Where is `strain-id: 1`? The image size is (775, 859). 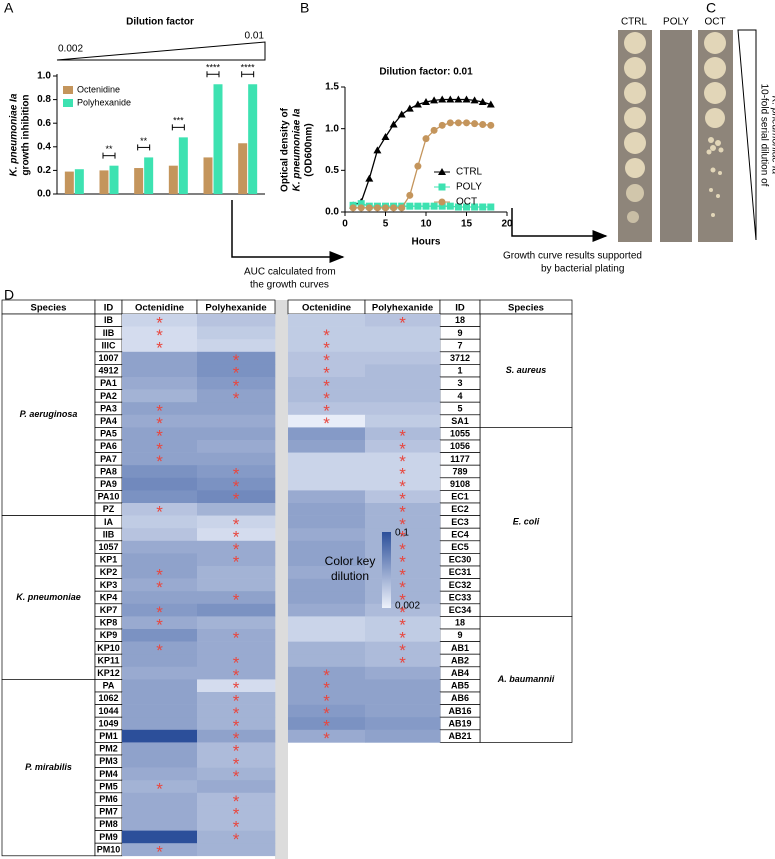
strain-id: 1 is located at coordinates (459, 371).